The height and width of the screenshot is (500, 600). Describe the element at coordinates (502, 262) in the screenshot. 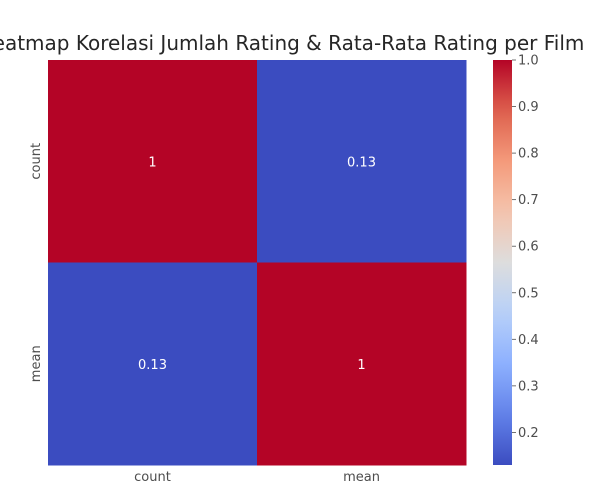

I see `colorbar` at that location.